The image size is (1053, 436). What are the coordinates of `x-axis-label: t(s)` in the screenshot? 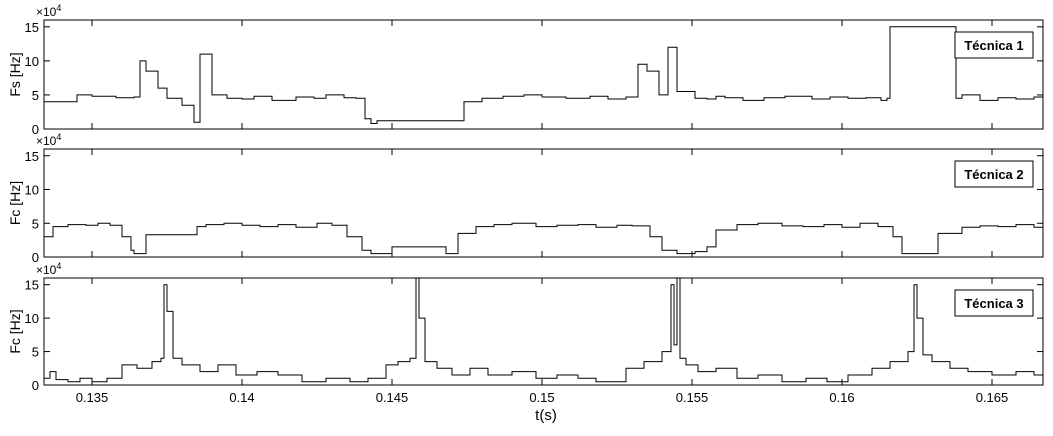 It's located at (546, 415).